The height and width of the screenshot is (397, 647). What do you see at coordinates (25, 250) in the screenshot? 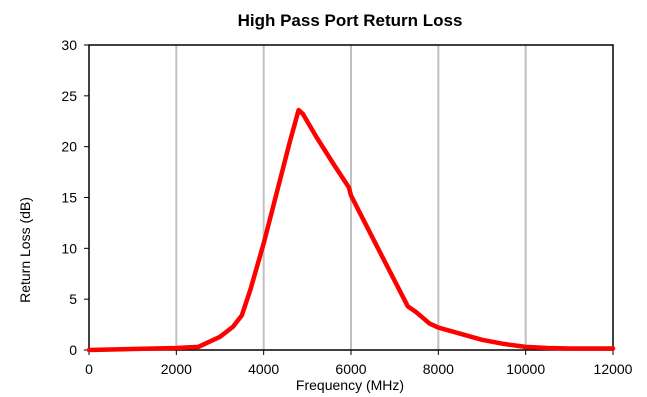
I see `y-axis-label: Return Loss (dB)` at bounding box center [25, 250].